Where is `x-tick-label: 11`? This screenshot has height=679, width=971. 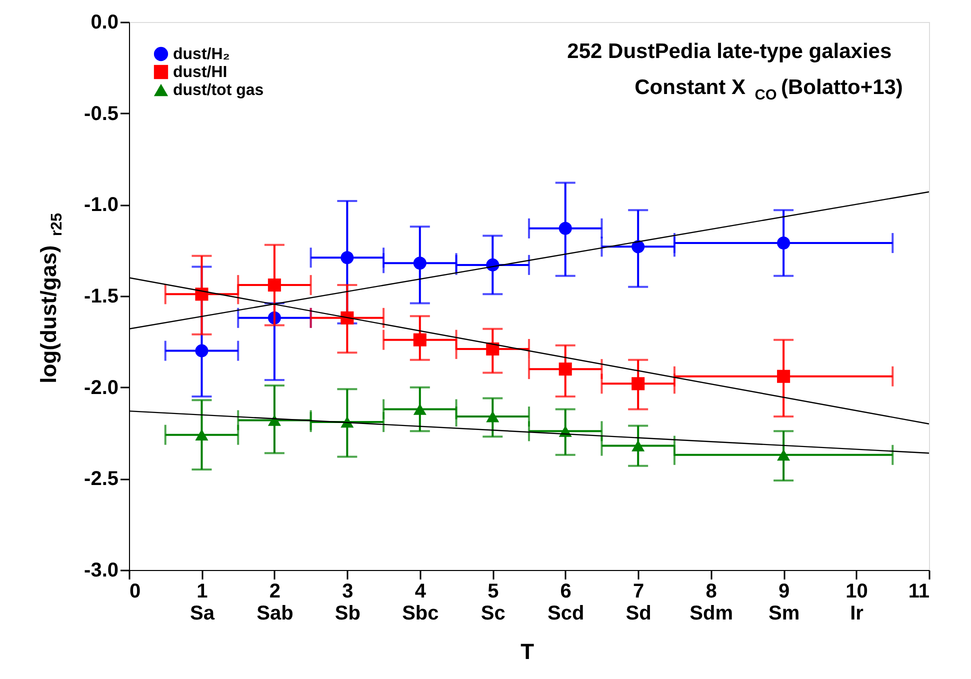 x-tick-label: 11 is located at coordinates (919, 591).